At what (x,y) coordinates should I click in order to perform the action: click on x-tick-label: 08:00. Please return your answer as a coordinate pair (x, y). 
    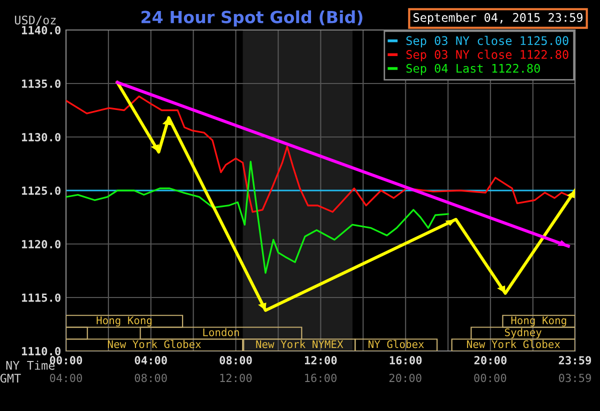
    Looking at the image, I should click on (236, 360).